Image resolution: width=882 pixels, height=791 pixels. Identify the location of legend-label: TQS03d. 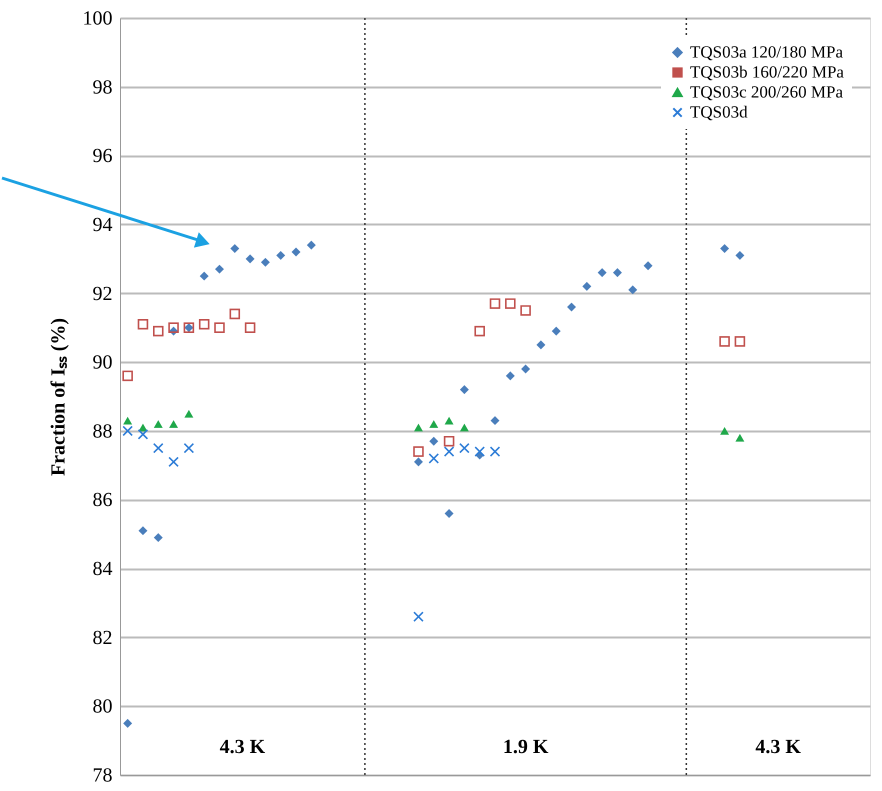
(719, 112).